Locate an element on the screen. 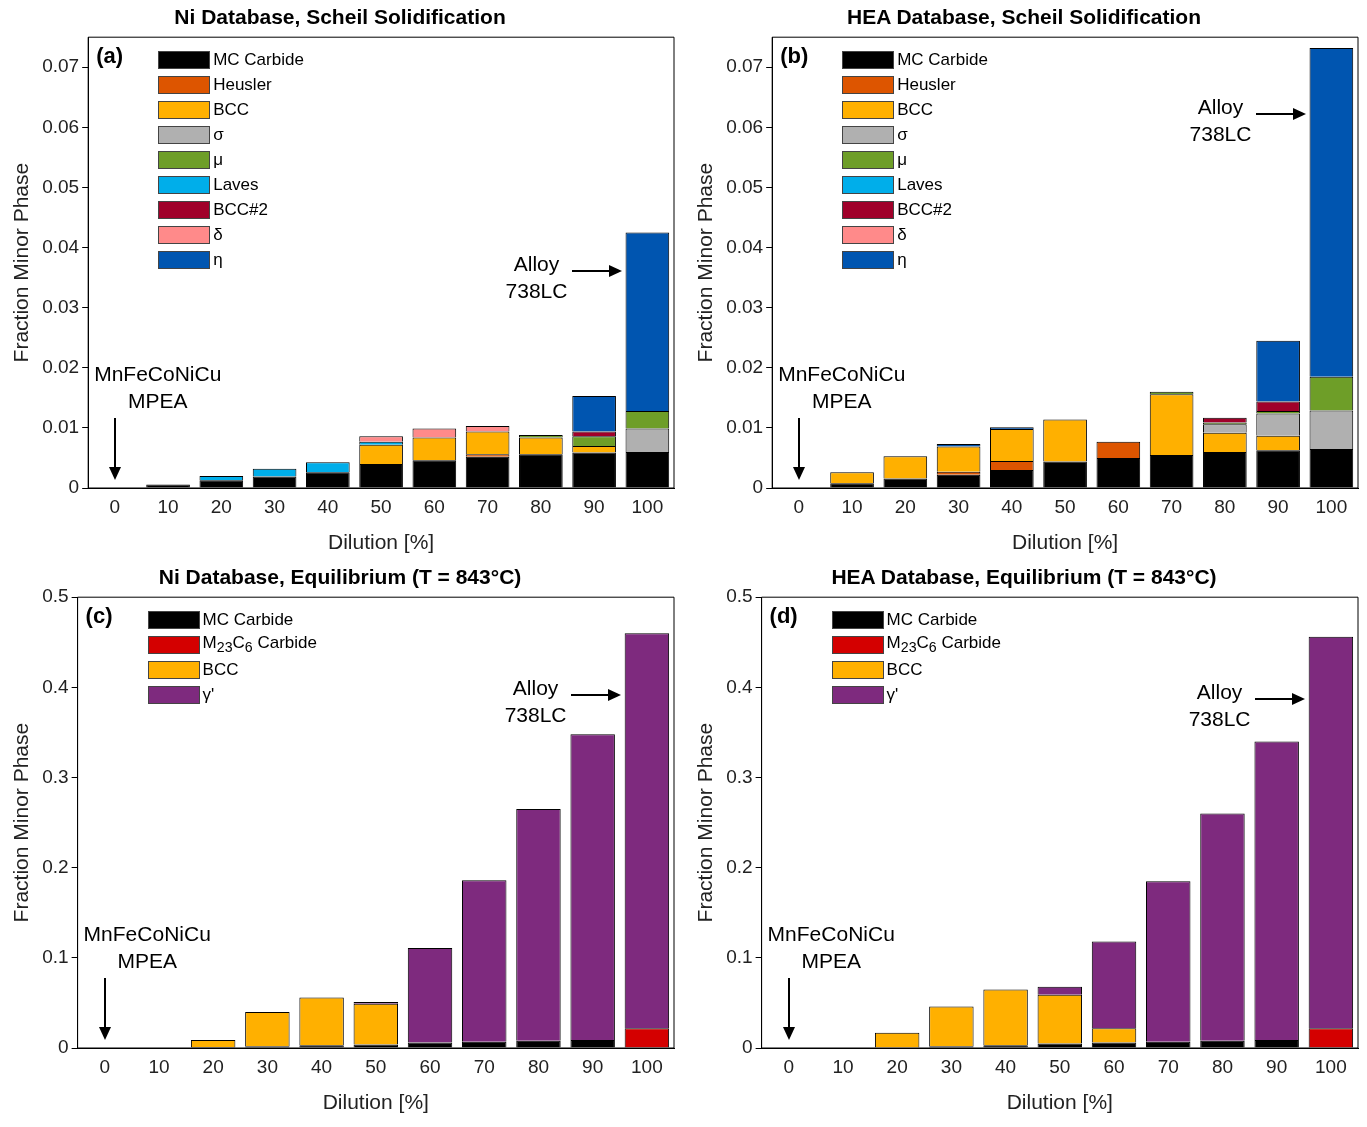  annotation: (d) is located at coordinates (783, 616).